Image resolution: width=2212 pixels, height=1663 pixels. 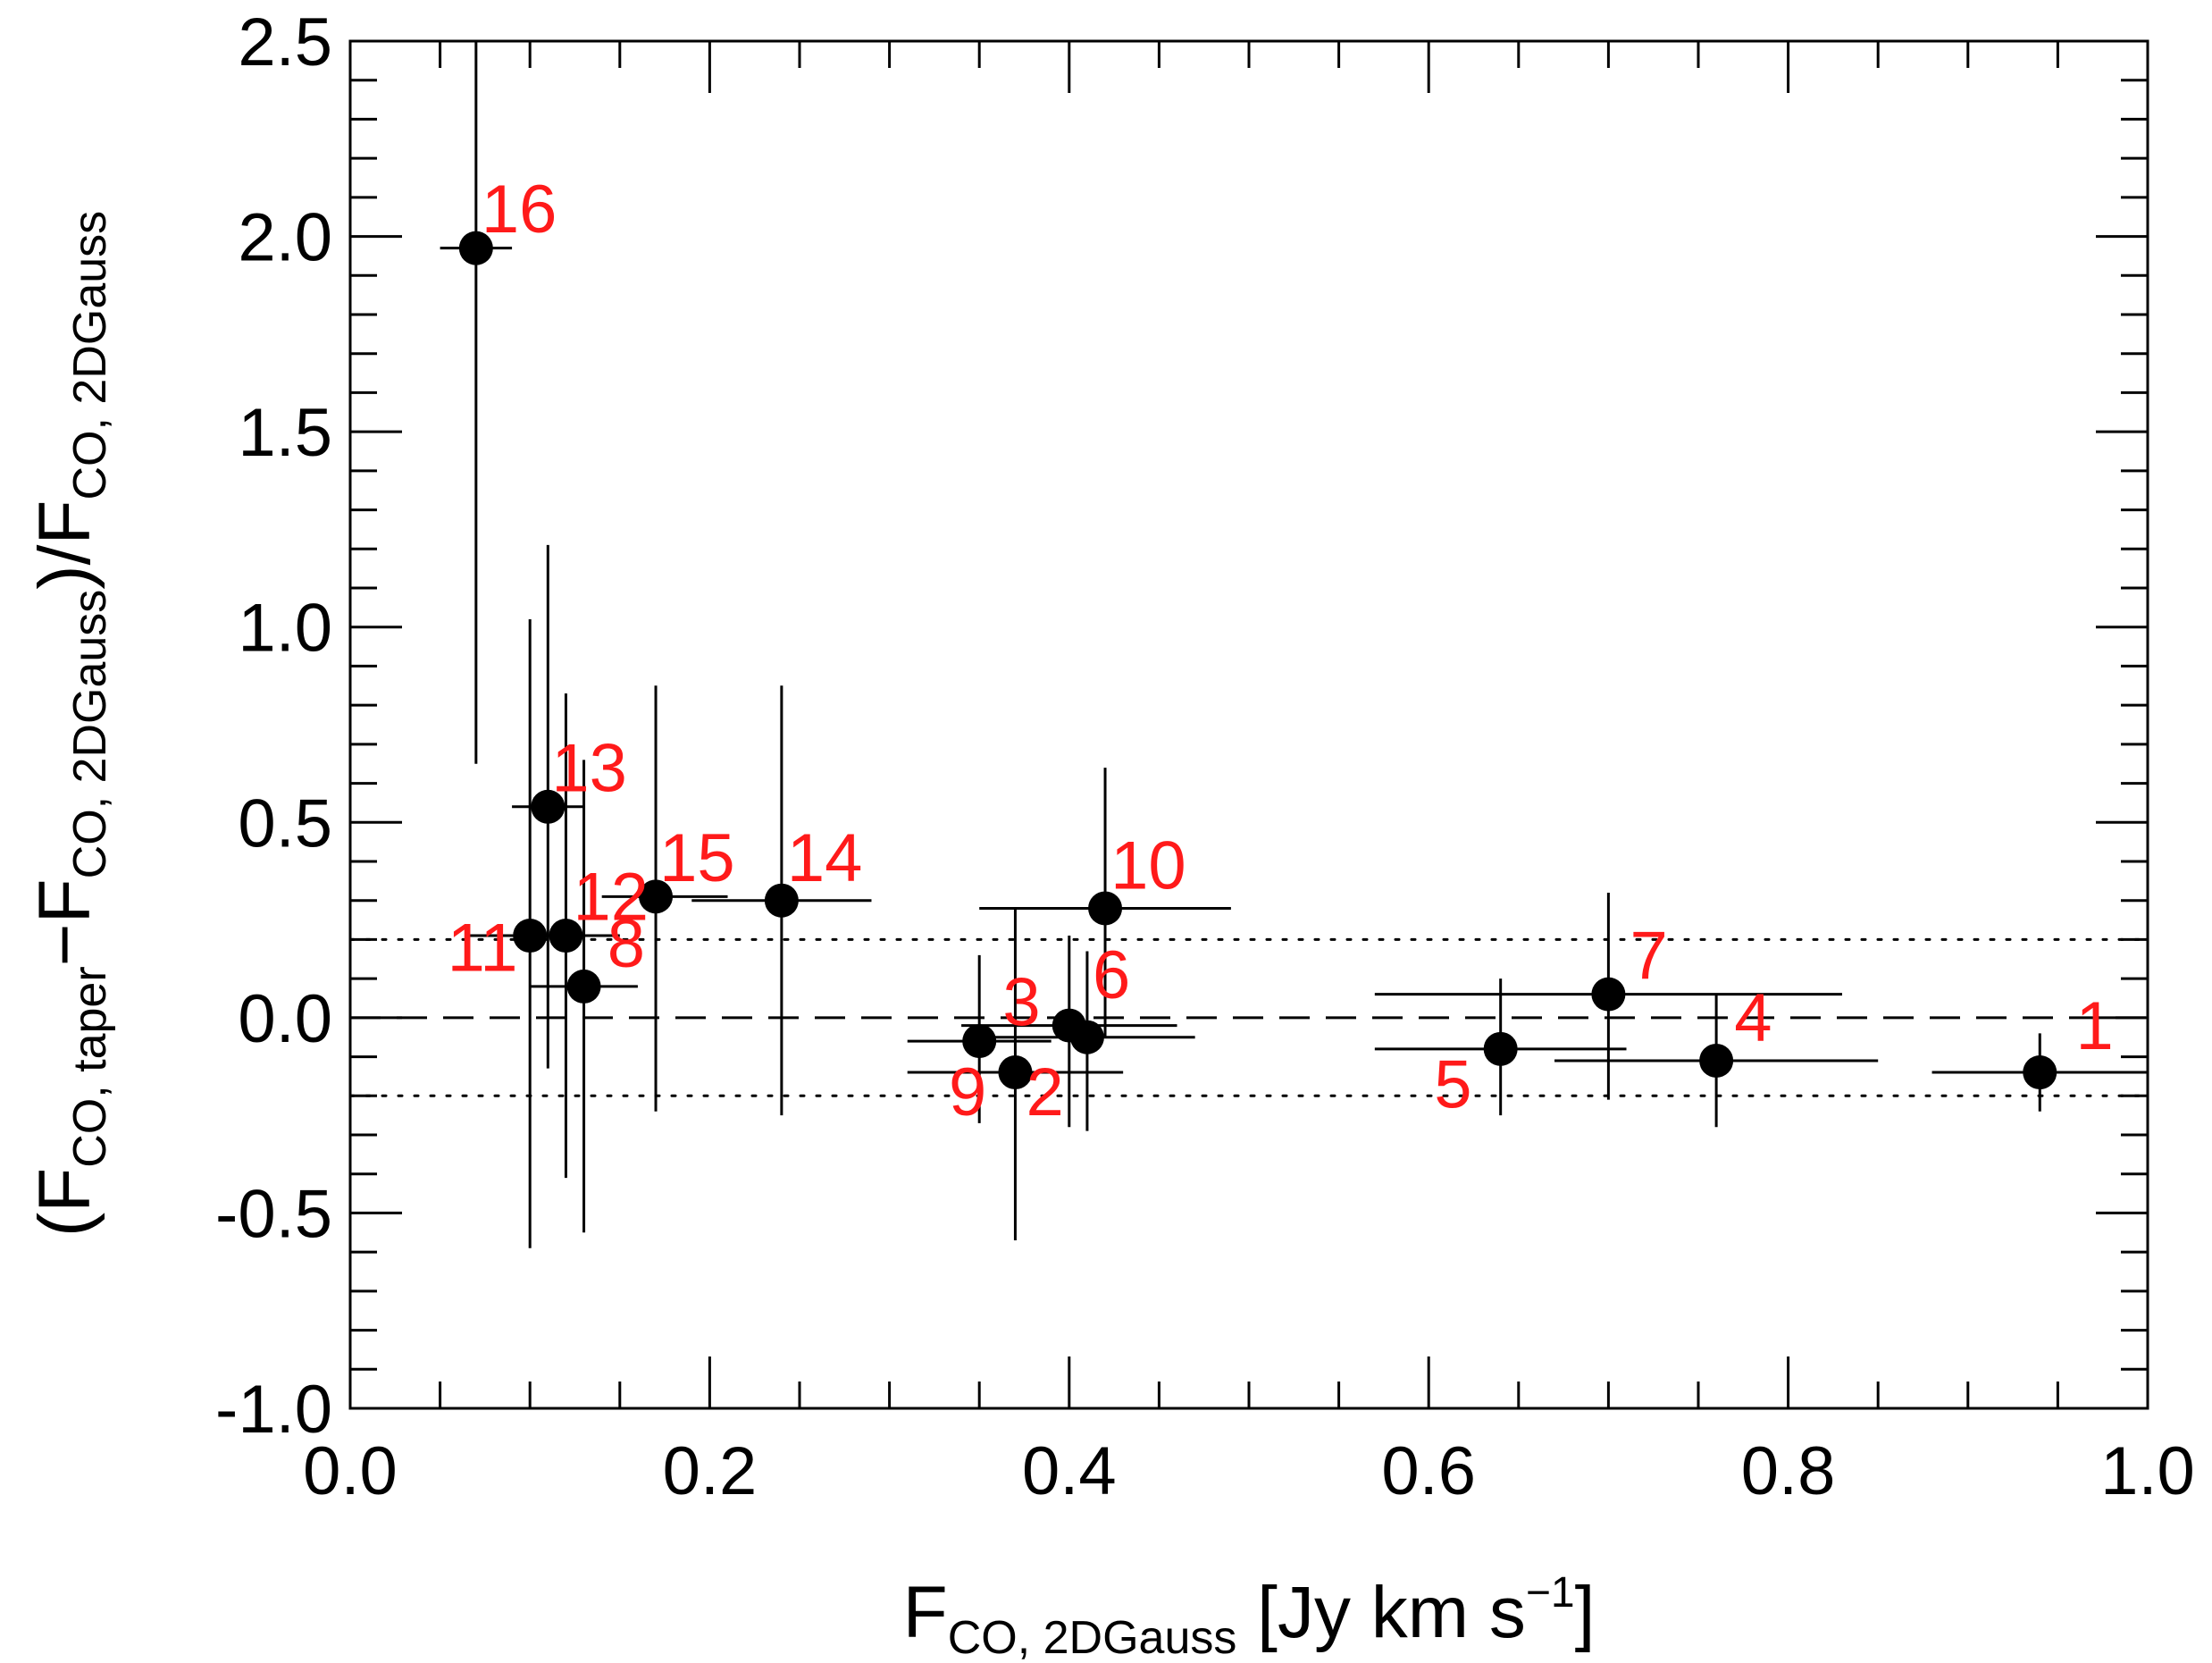 I want to click on point-label: 16, so click(x=519, y=210).